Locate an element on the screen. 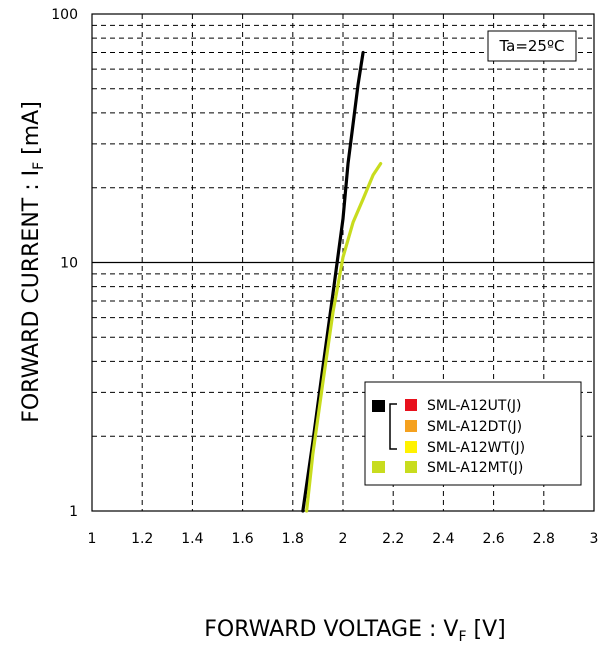 The width and height of the screenshot is (602, 647). legend-swatch-wt is located at coordinates (411, 447).